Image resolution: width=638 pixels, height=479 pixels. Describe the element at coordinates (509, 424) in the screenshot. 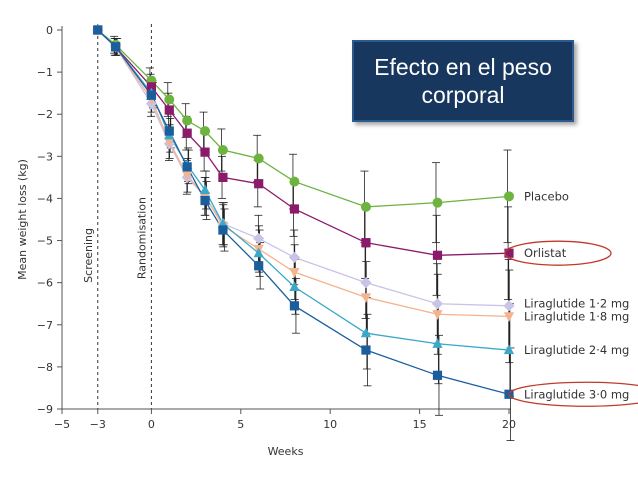

I see `x-tick-label: 20` at that location.